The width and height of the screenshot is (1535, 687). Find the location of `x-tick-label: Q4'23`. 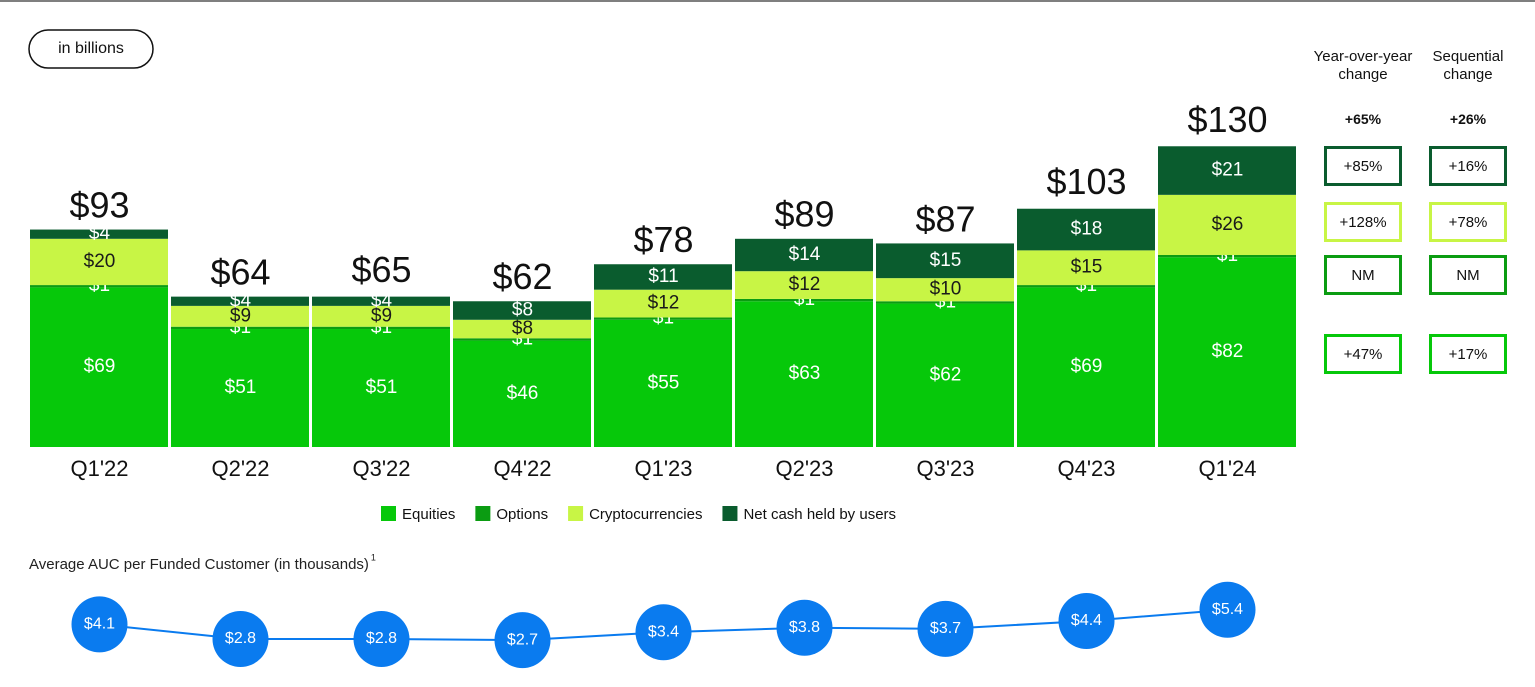

x-tick-label: Q4'23 is located at coordinates (1086, 468).